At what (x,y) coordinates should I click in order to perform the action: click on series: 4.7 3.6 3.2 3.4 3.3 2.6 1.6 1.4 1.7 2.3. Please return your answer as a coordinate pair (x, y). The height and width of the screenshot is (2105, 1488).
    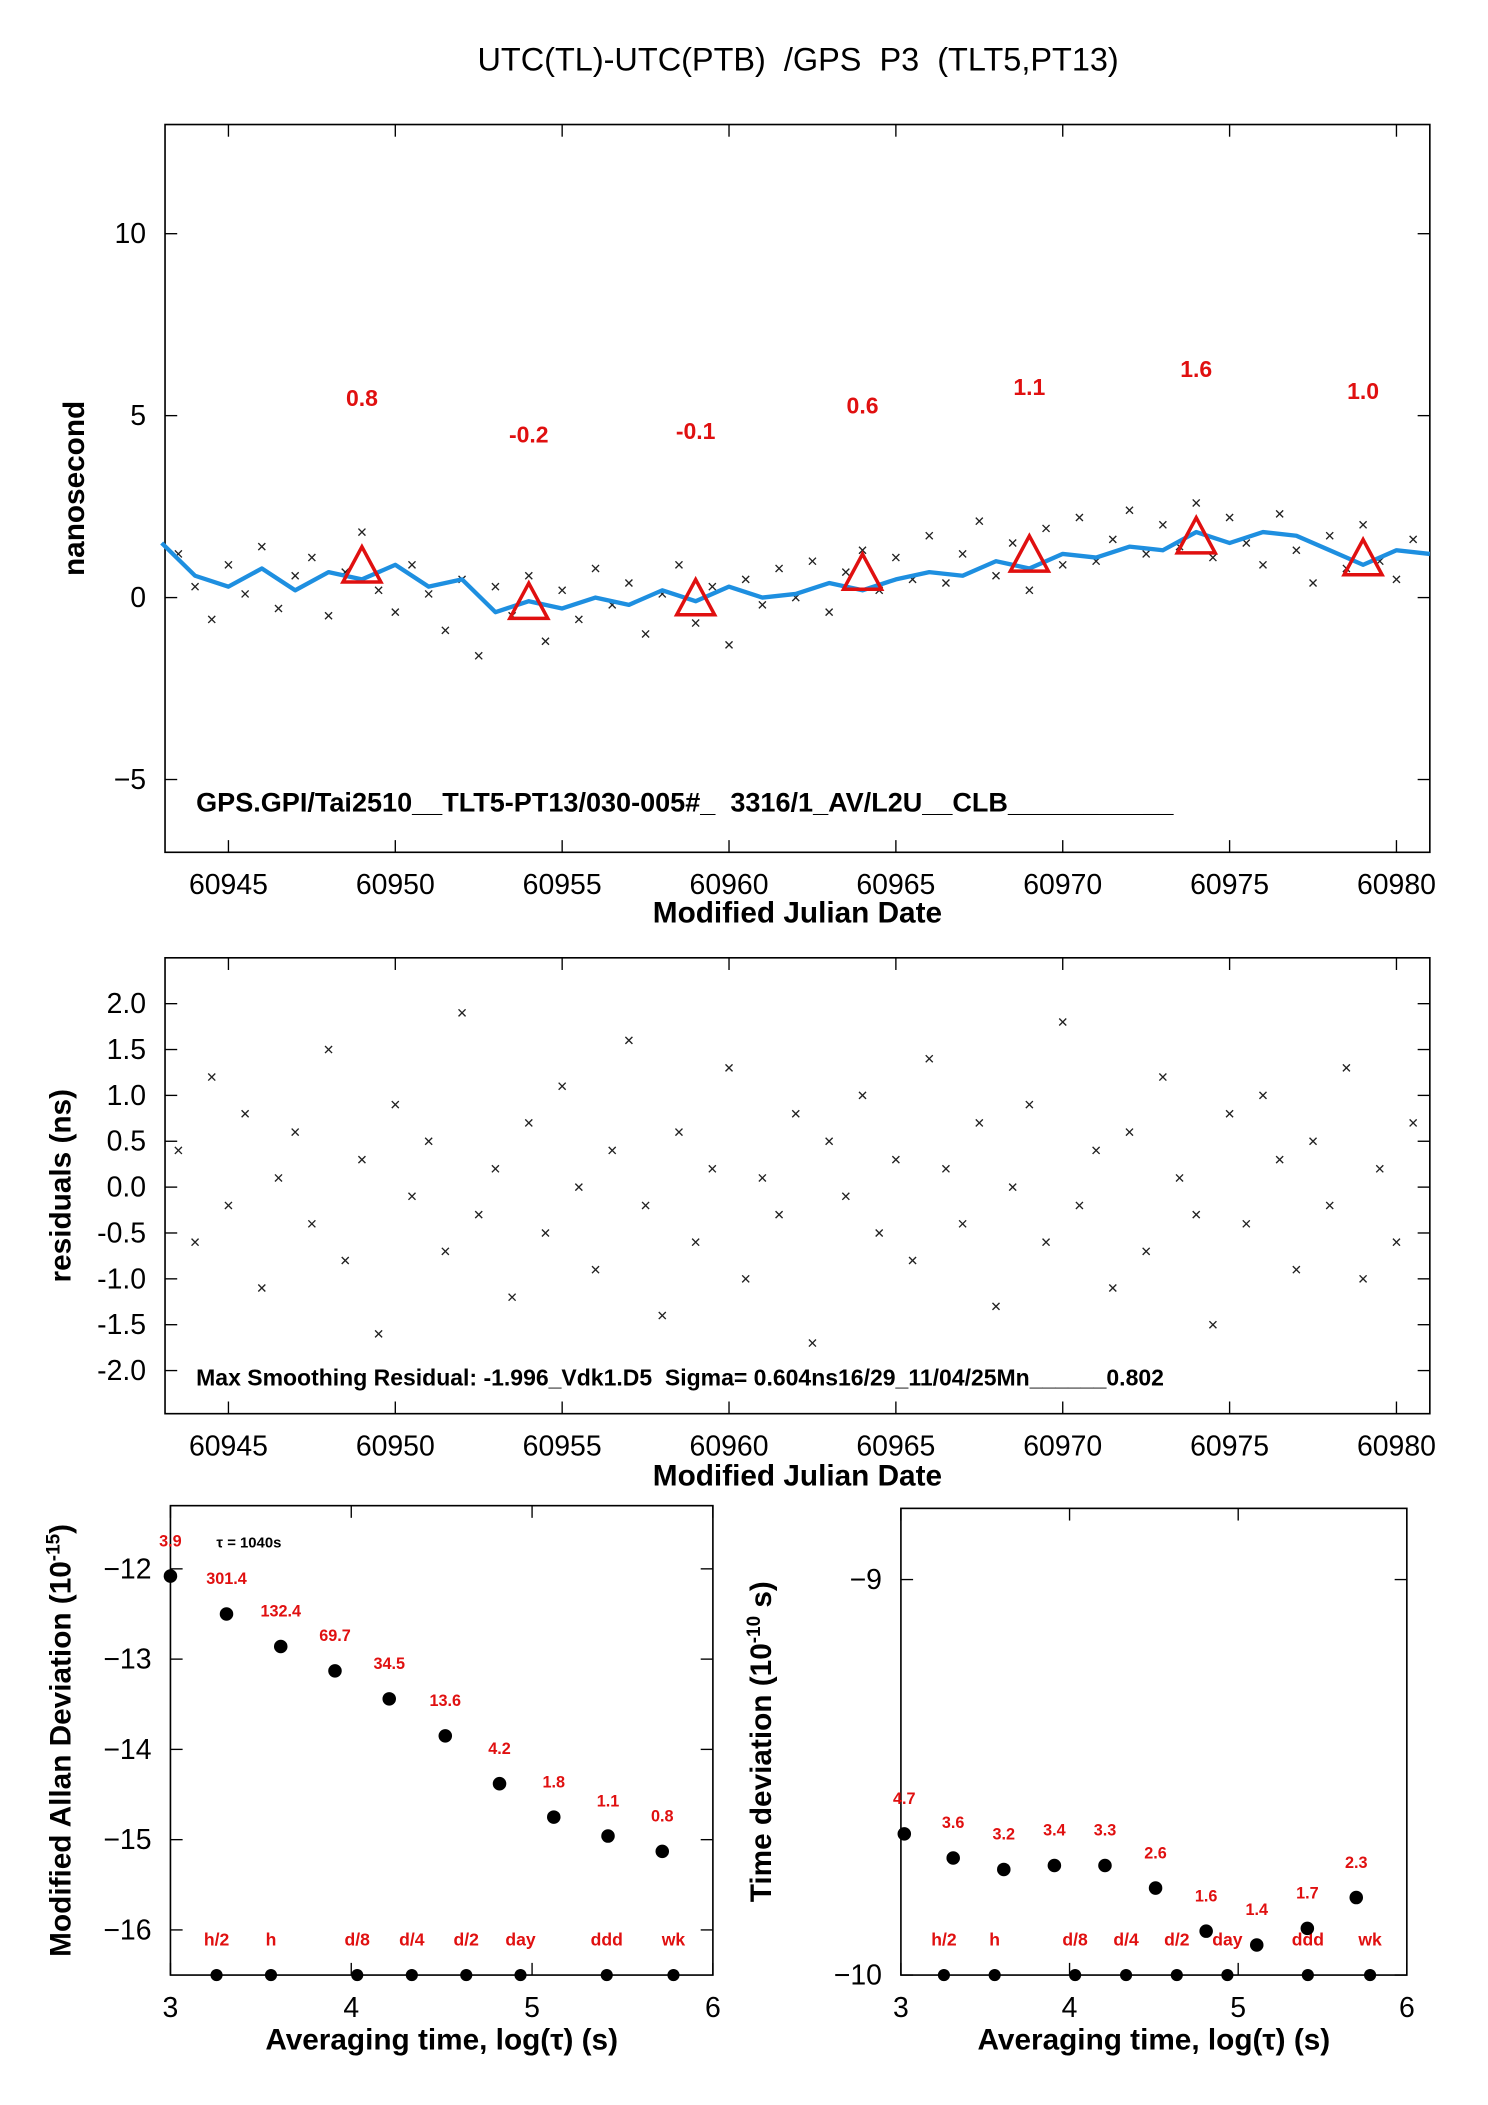
    Looking at the image, I should click on (1130, 1871).